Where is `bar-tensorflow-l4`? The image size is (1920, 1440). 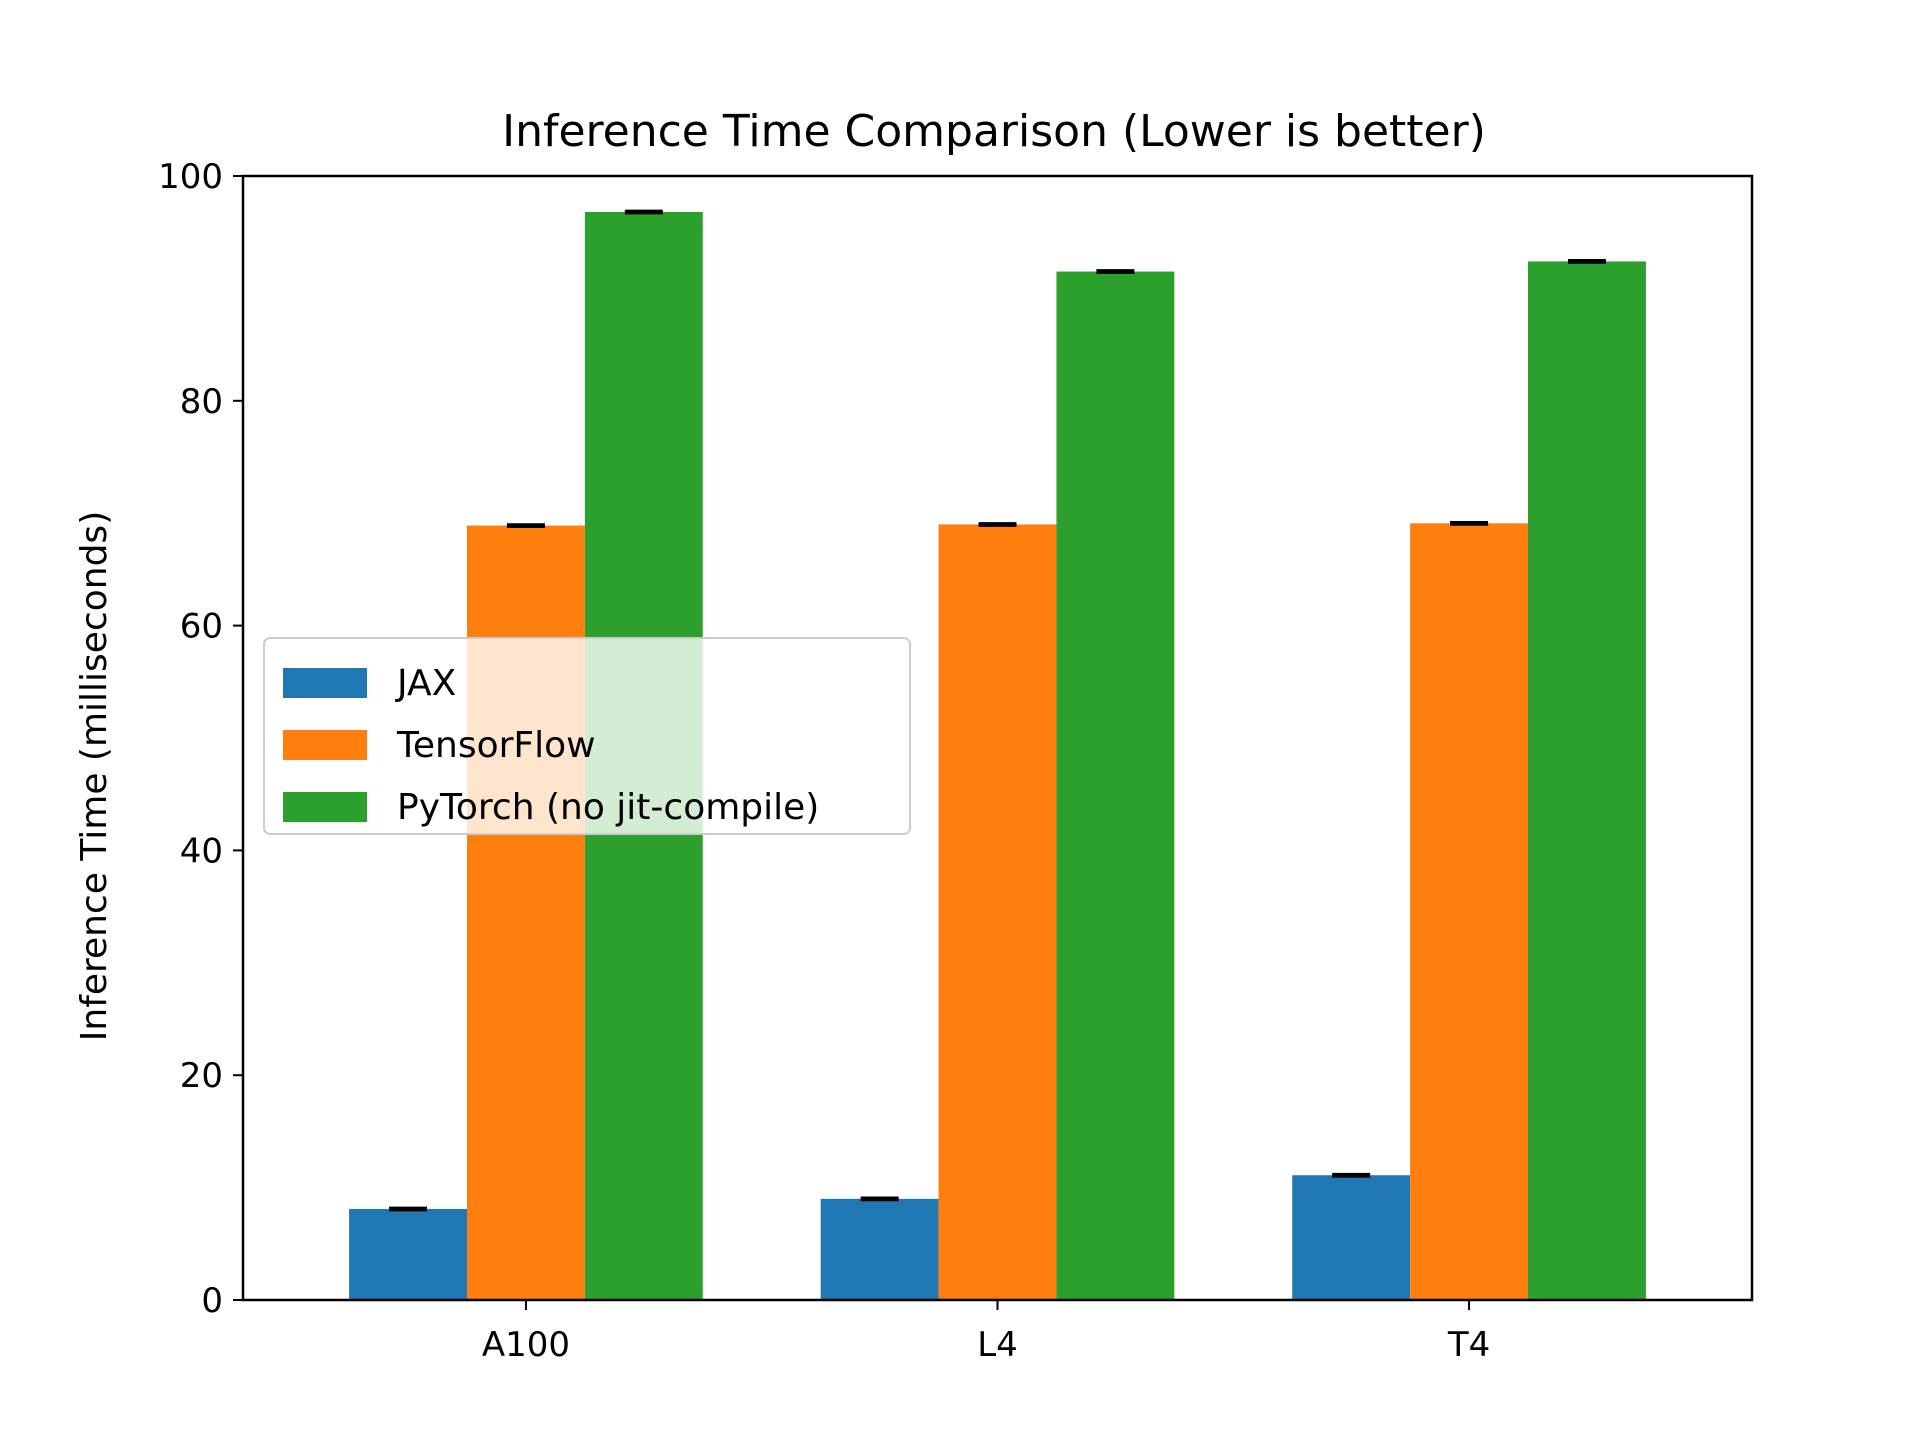 bar-tensorflow-l4 is located at coordinates (997, 912).